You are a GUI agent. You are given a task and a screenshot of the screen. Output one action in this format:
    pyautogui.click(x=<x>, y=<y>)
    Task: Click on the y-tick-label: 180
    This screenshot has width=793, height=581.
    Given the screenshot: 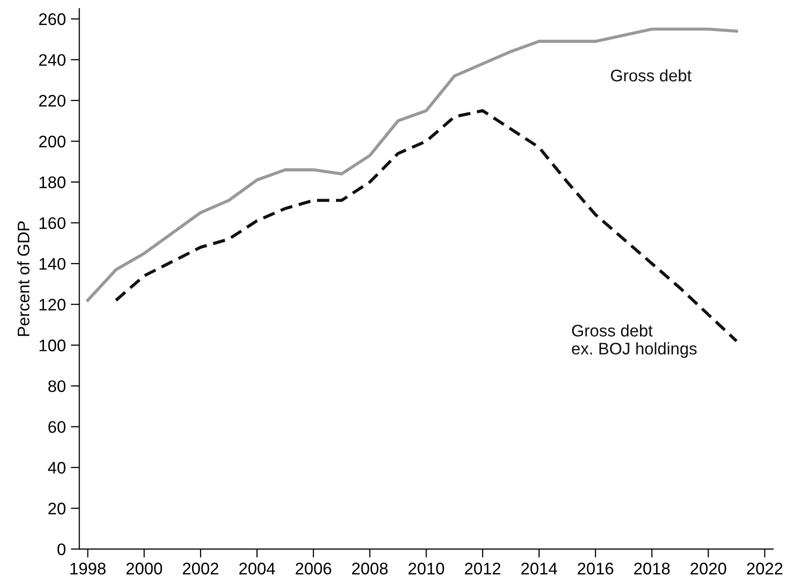 What is the action you would take?
    pyautogui.click(x=53, y=182)
    